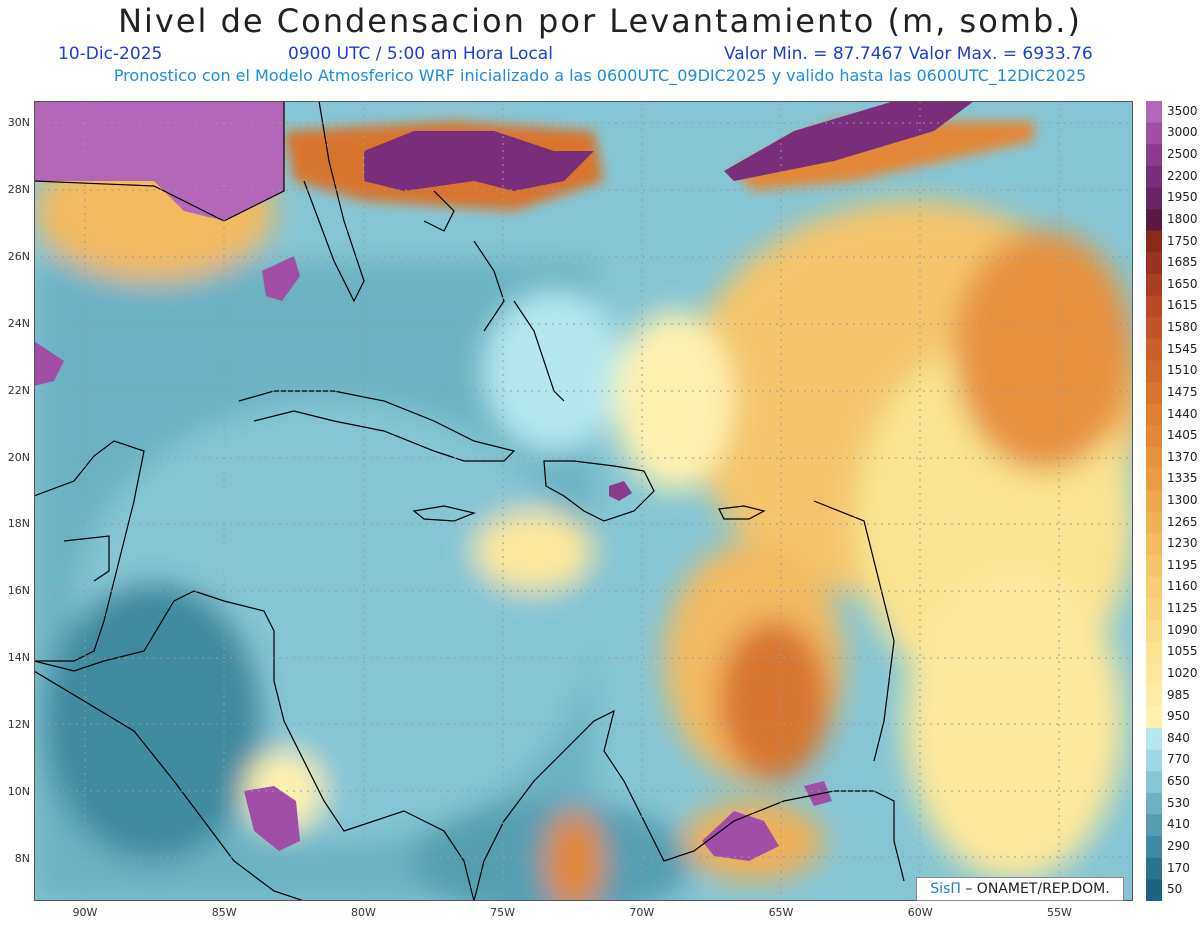 This screenshot has height=927, width=1200. What do you see at coordinates (18, 591) in the screenshot?
I see `lat-label: 16N` at bounding box center [18, 591].